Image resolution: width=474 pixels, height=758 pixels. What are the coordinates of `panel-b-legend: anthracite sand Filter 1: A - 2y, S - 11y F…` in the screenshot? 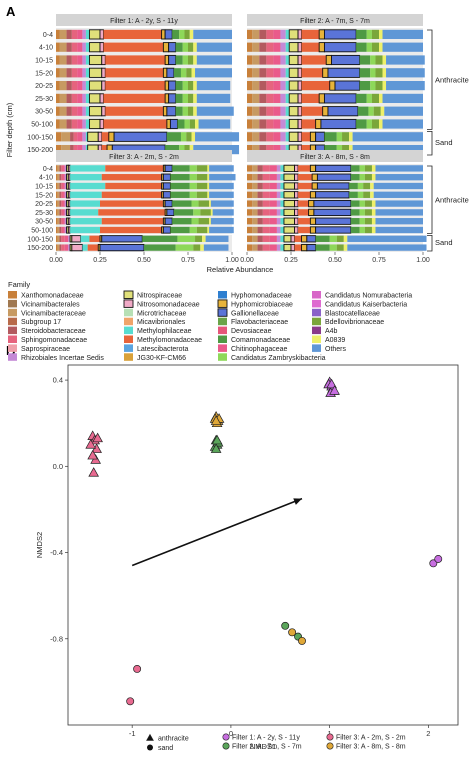 It's located at (276, 742).